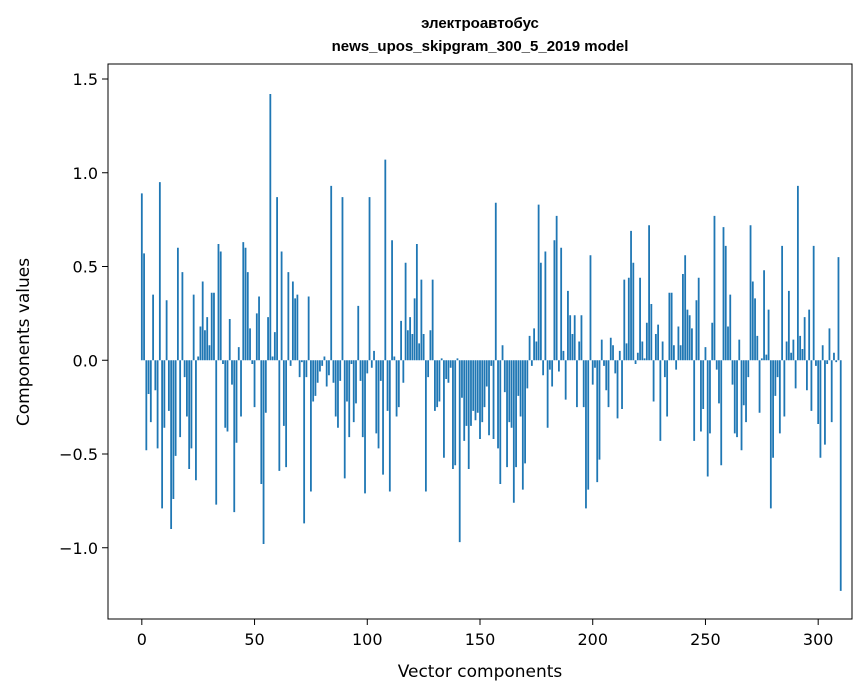 Image resolution: width=867 pixels, height=696 pixels. What do you see at coordinates (818, 639) in the screenshot?
I see `x-tick-label: 300` at bounding box center [818, 639].